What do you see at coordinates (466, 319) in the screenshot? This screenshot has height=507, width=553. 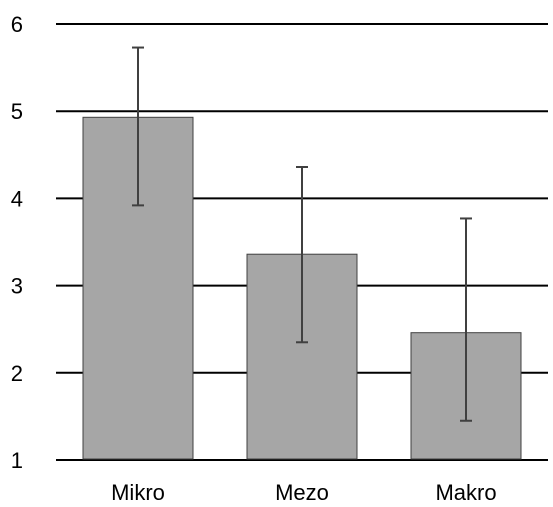 I see `error-bar-makro` at bounding box center [466, 319].